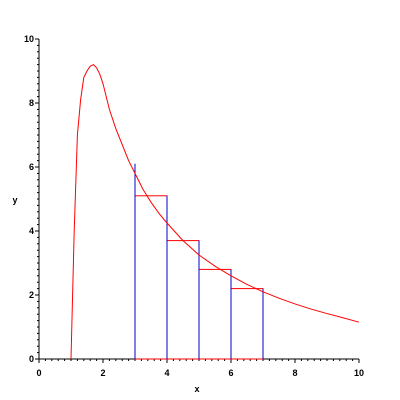 The height and width of the screenshot is (400, 400). What do you see at coordinates (38, 373) in the screenshot?
I see `x-tick-label: 0` at bounding box center [38, 373].